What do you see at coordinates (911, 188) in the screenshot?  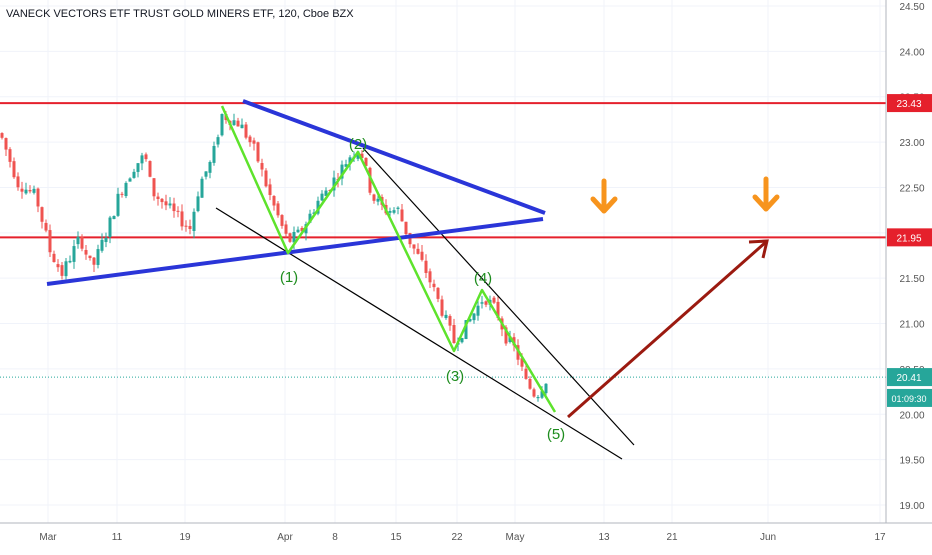 I see `y-tick-label: 22.50` at bounding box center [911, 188].